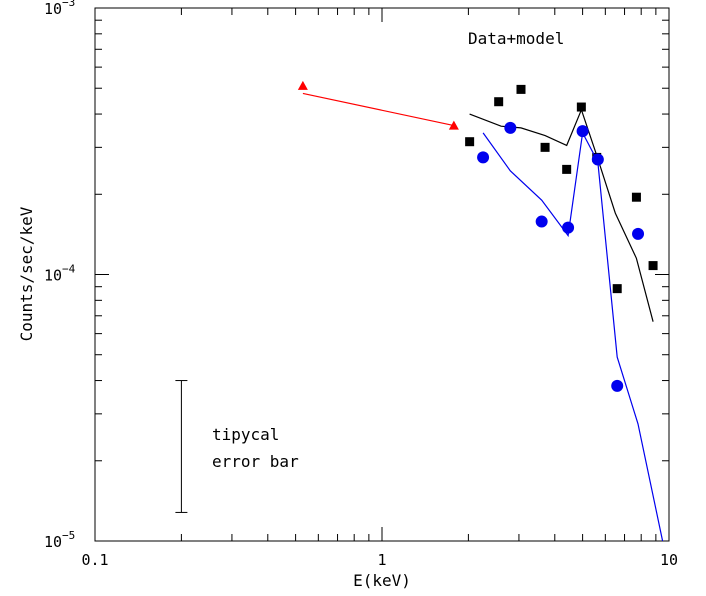 The width and height of the screenshot is (706, 596). What do you see at coordinates (669, 560) in the screenshot?
I see `x-tick-label: 10` at bounding box center [669, 560].